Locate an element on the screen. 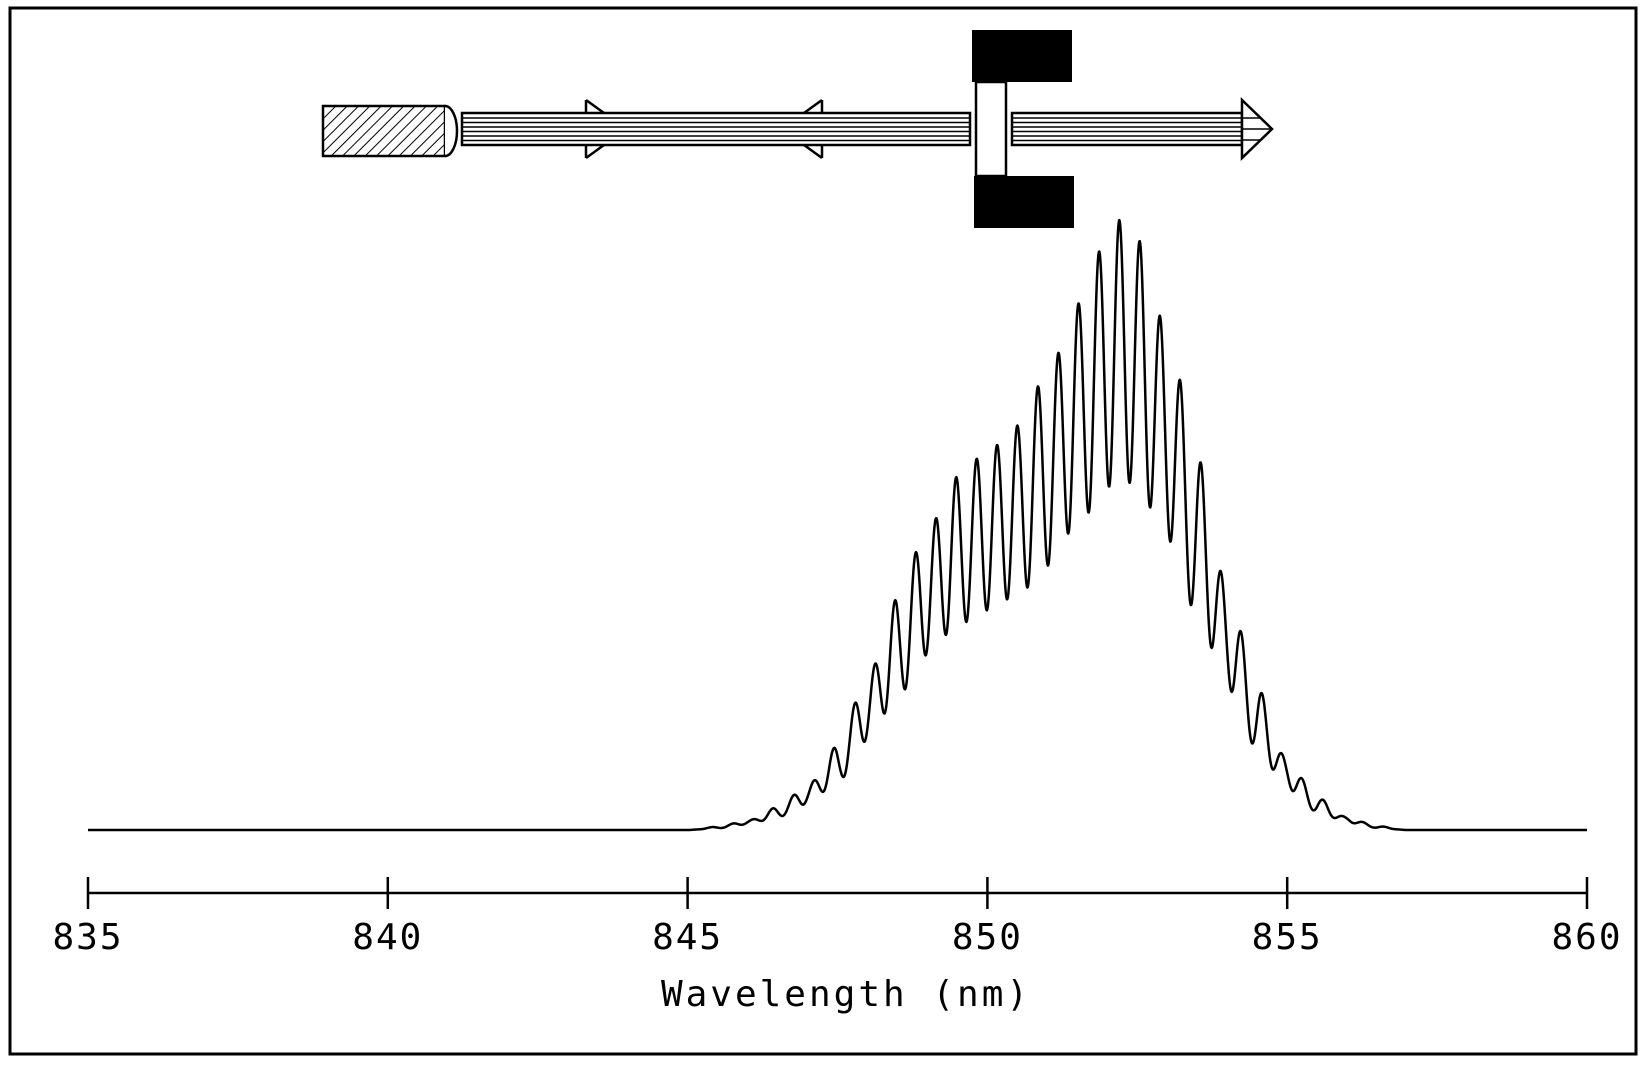 This screenshot has height=1065, width=1648. x-tick-label: 850 is located at coordinates (987, 937).